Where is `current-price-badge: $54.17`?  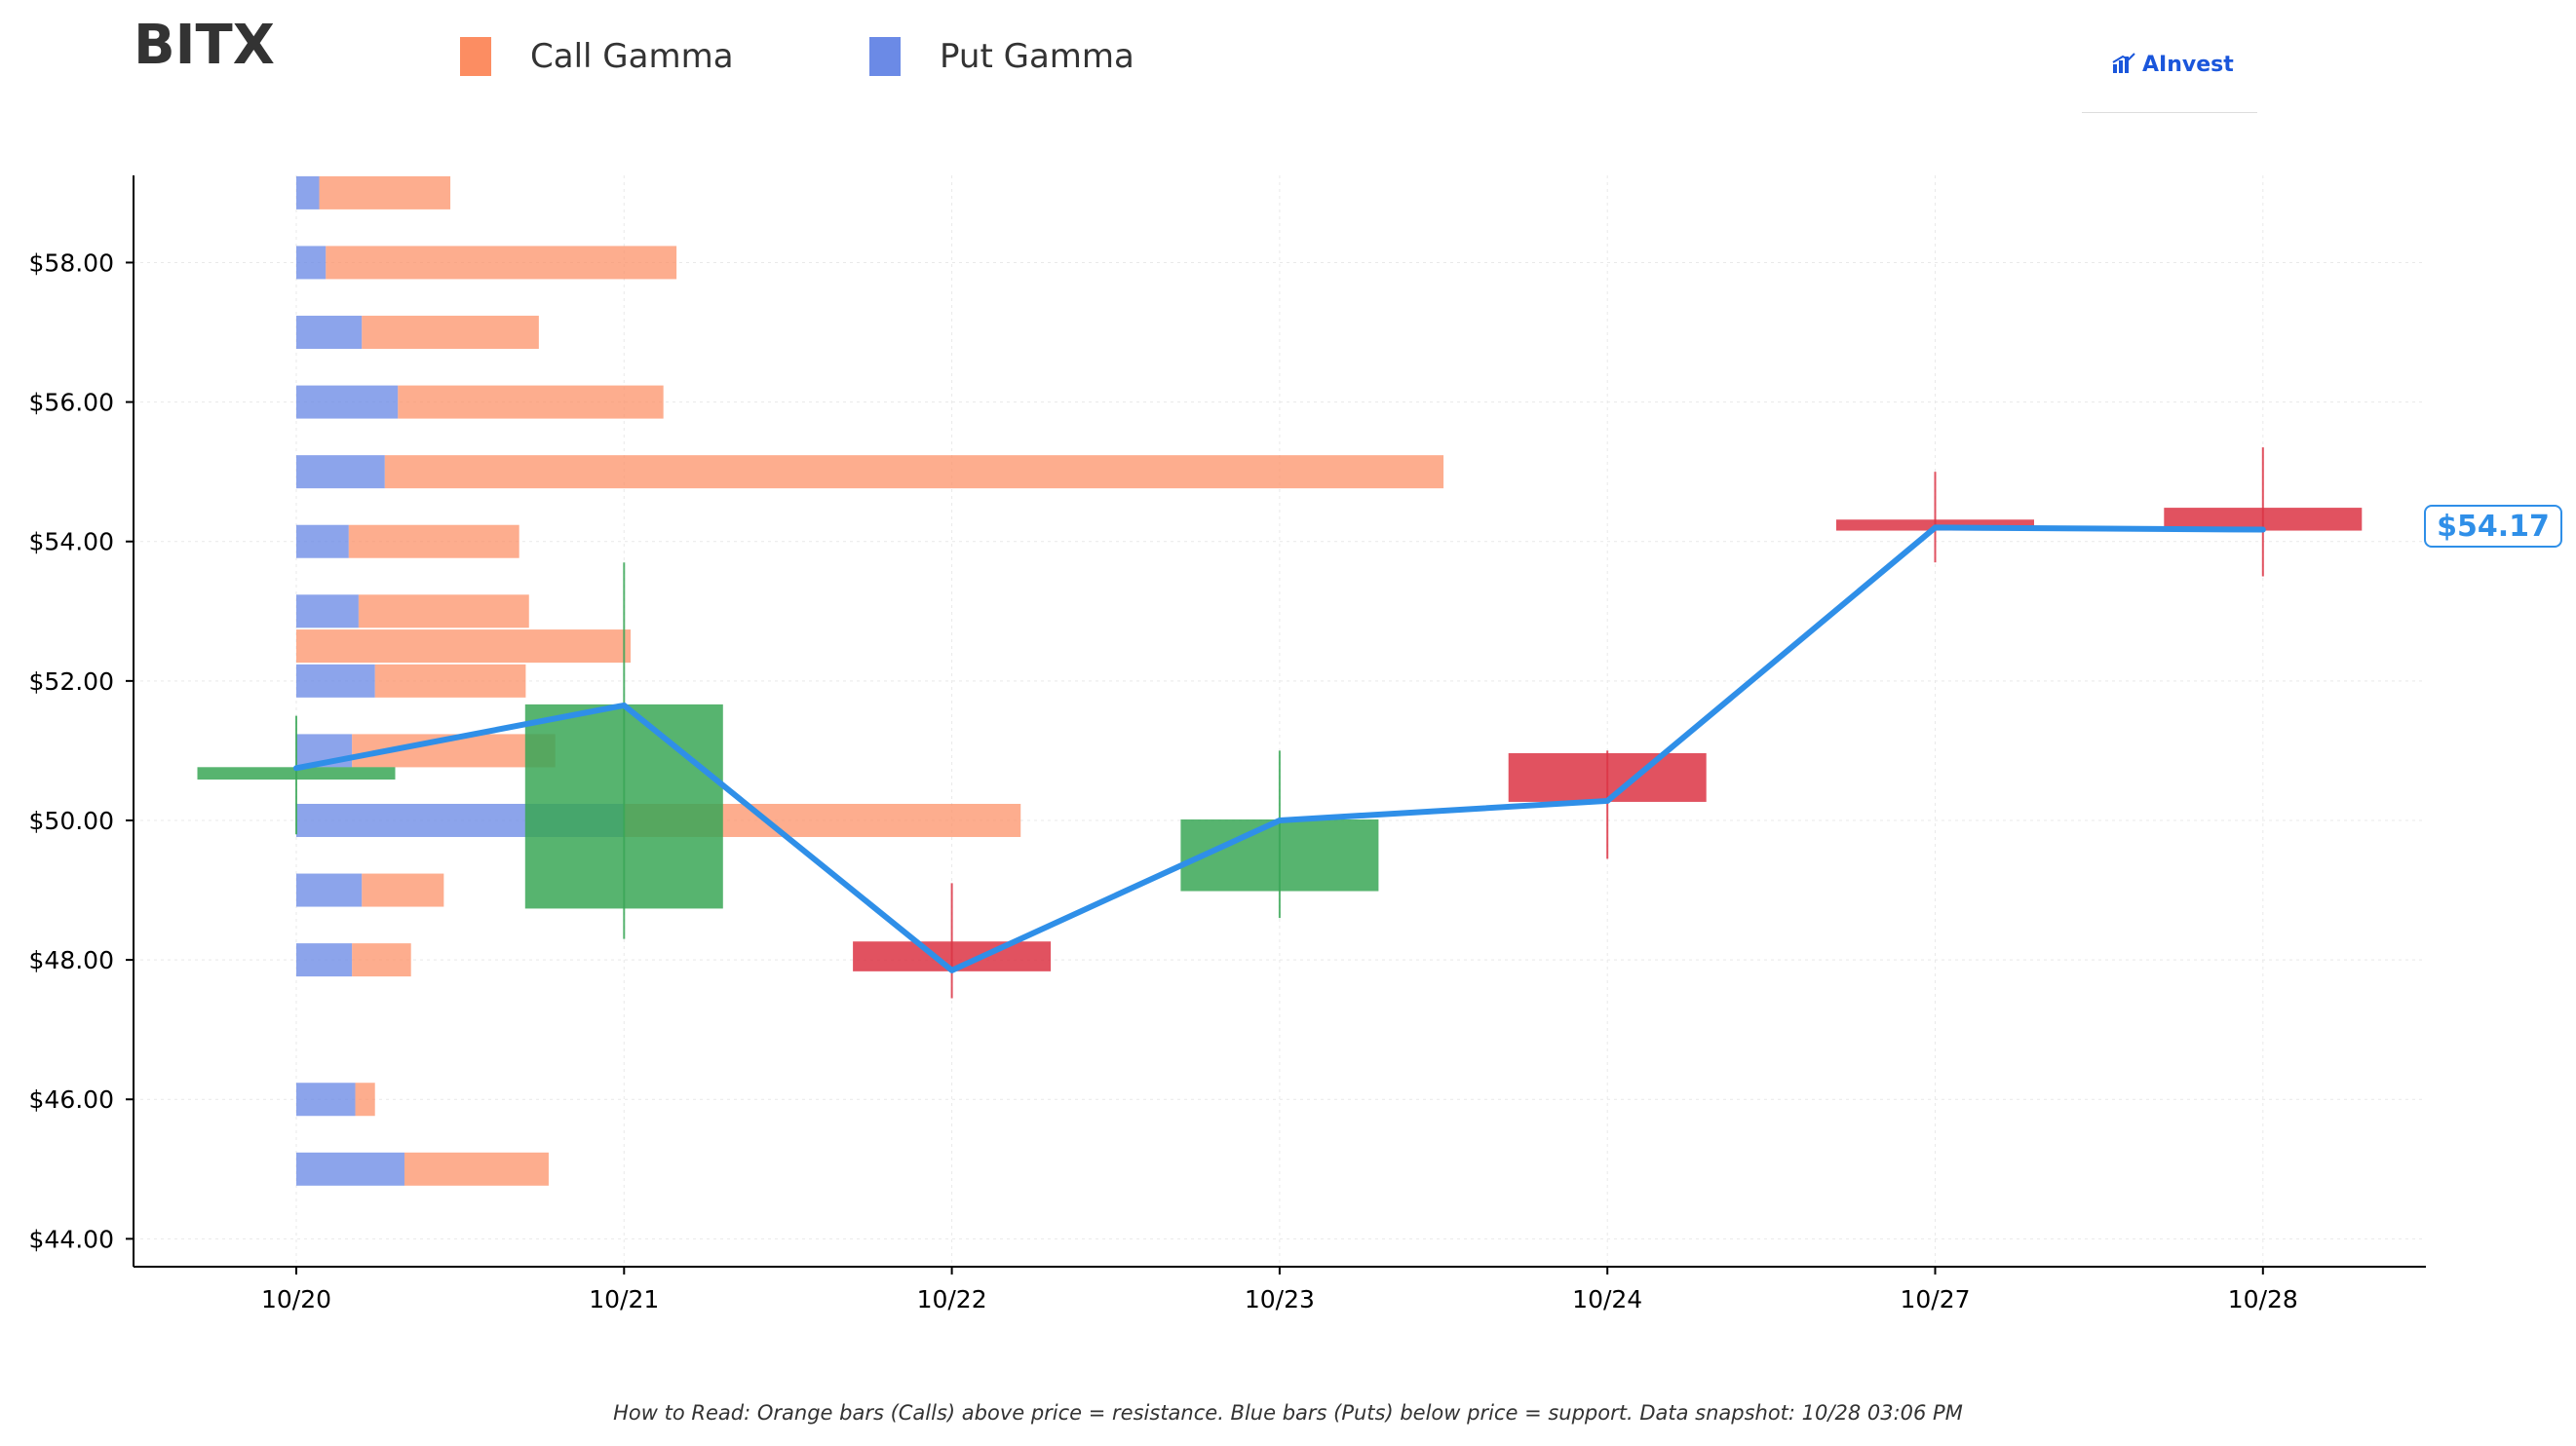
current-price-badge: $54.17 is located at coordinates (2493, 526).